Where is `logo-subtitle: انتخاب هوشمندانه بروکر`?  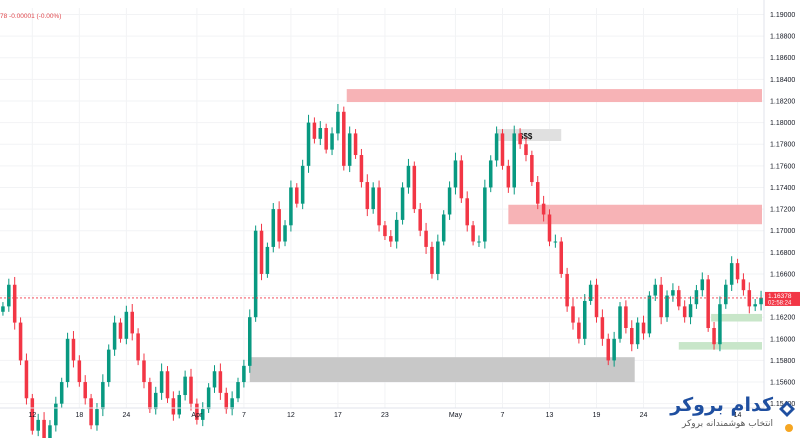 logo-subtitle: انتخاب هوشمندانه بروکر is located at coordinates (727, 424).